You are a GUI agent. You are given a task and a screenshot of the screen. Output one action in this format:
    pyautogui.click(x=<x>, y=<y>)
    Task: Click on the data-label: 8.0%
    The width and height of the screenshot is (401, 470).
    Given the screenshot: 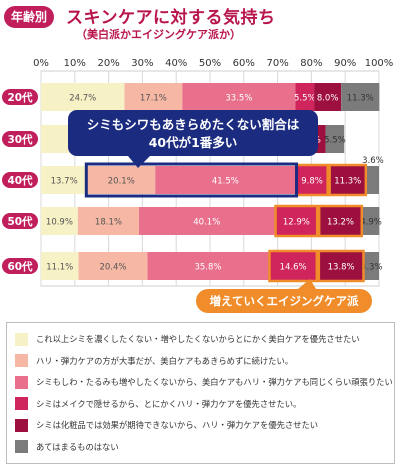 What is the action you would take?
    pyautogui.click(x=328, y=99)
    